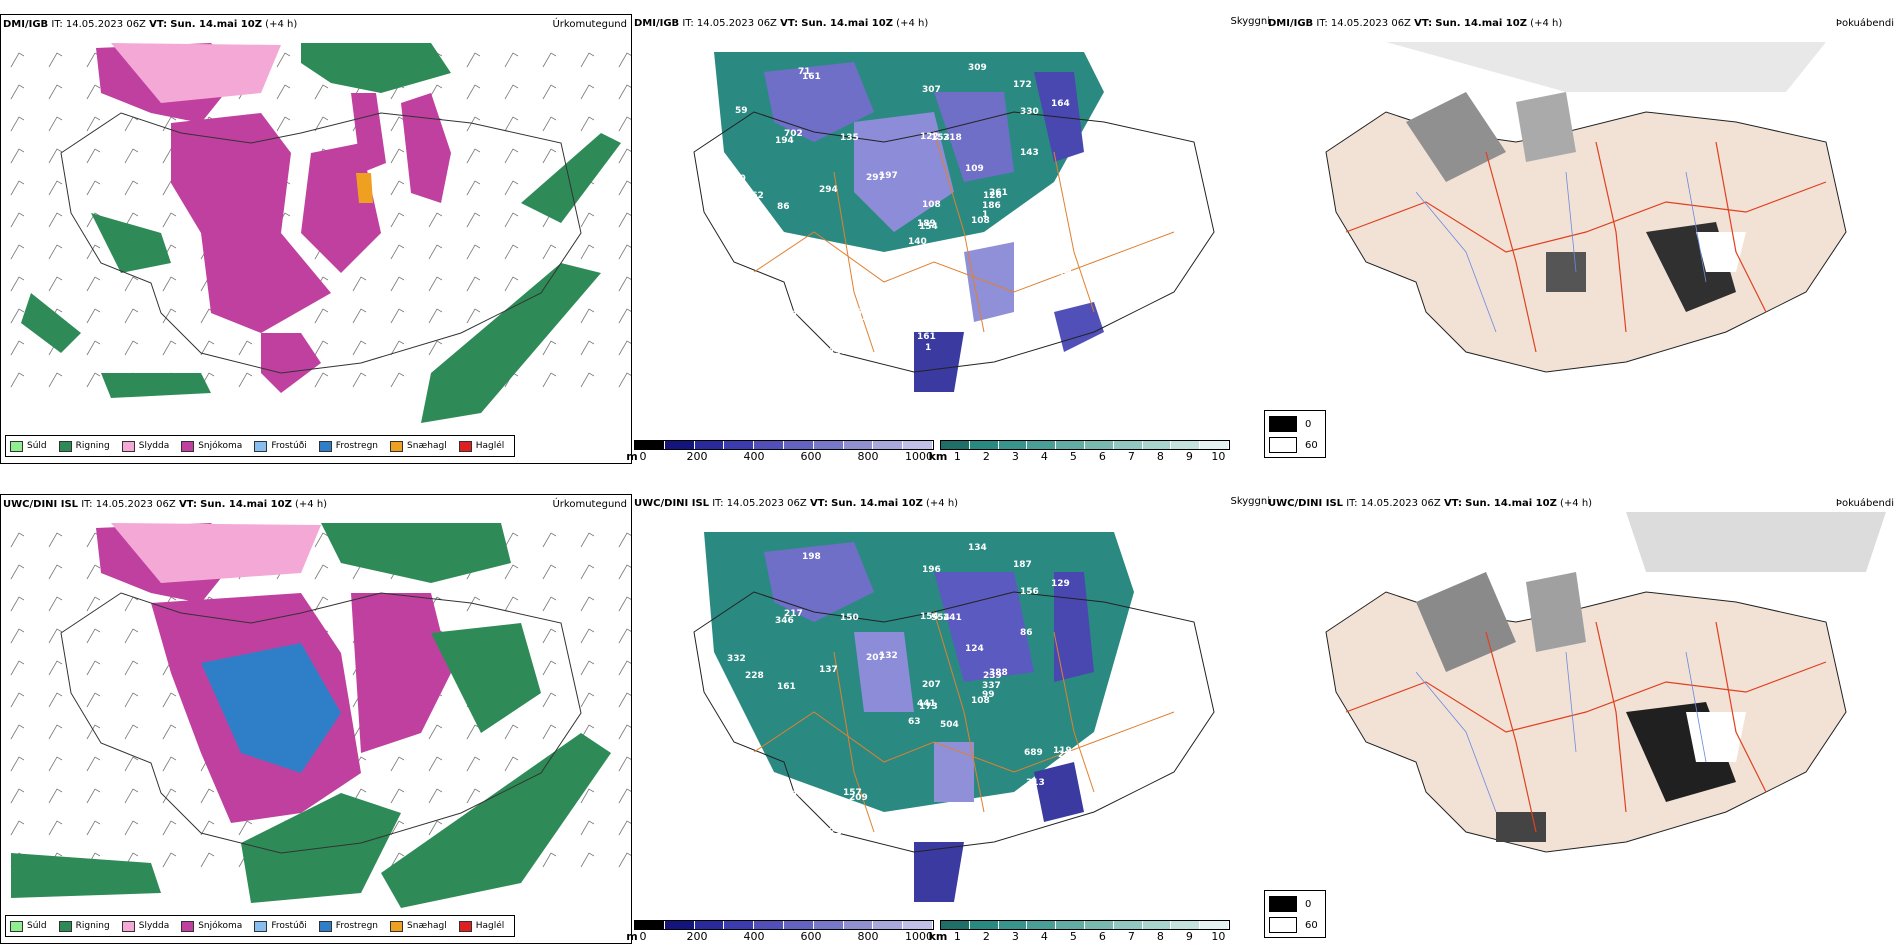 This screenshot has height=950, width=1900. Describe the element at coordinates (1029, 592) in the screenshot. I see `visibility-value-label: 156` at that location.